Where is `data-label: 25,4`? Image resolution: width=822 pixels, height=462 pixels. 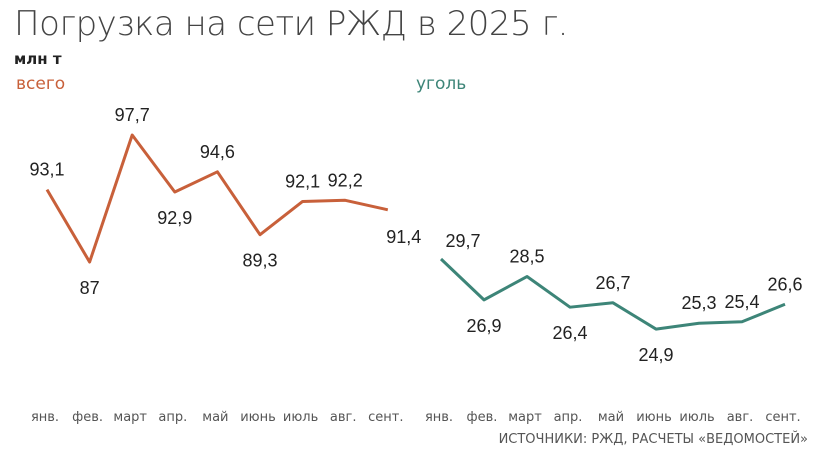 data-label: 25,4 is located at coordinates (741, 302).